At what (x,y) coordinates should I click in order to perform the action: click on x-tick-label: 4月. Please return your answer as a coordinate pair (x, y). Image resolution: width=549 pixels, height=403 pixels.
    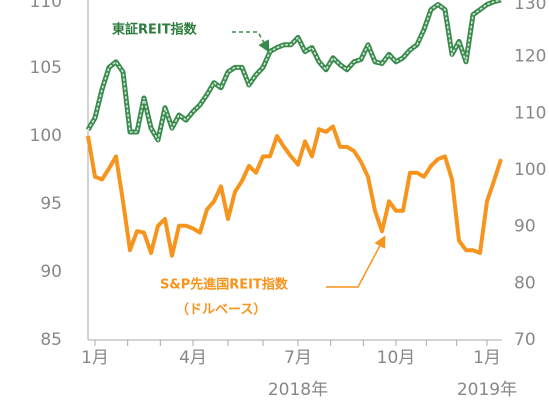
    Looking at the image, I should click on (193, 358).